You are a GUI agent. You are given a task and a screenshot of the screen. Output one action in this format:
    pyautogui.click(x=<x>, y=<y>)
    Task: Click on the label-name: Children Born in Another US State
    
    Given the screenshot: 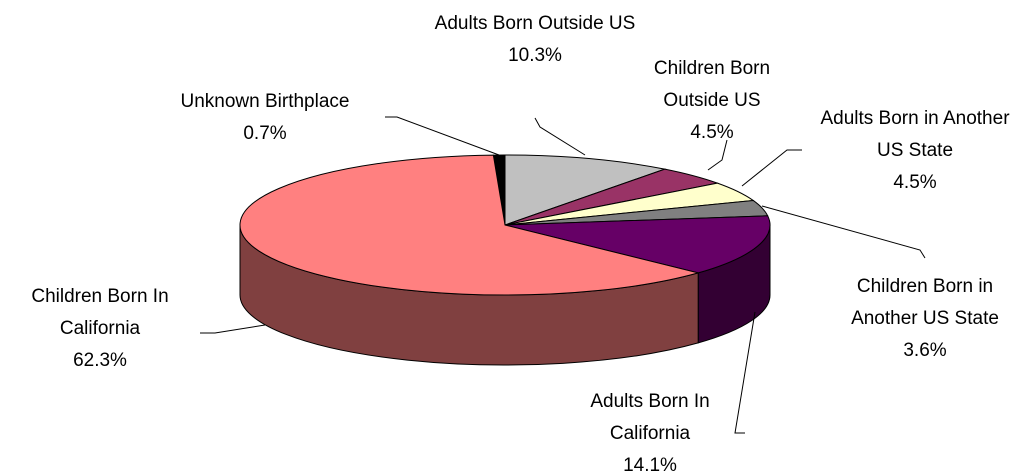 What is the action you would take?
    pyautogui.click(x=925, y=302)
    